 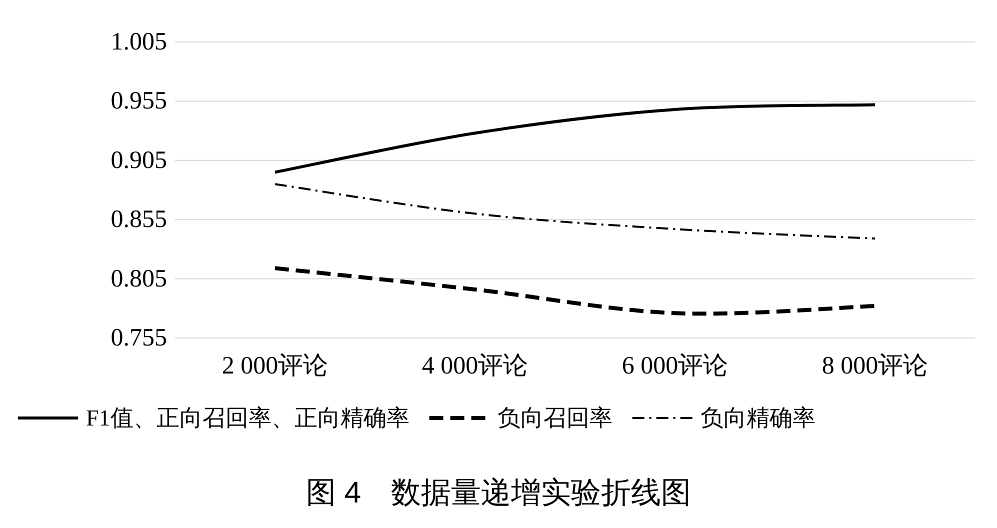 I want to click on y-tick-label: 0.805, so click(x=138, y=278).